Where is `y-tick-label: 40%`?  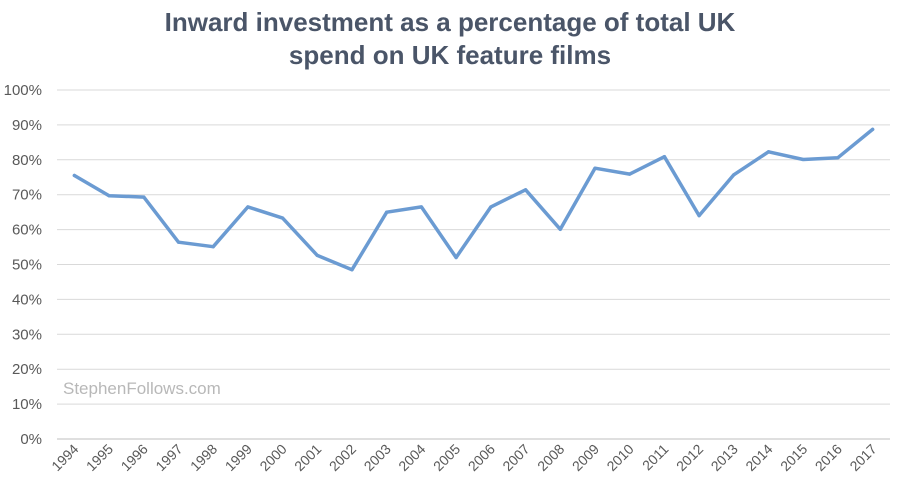
y-tick-label: 40% is located at coordinates (27, 299).